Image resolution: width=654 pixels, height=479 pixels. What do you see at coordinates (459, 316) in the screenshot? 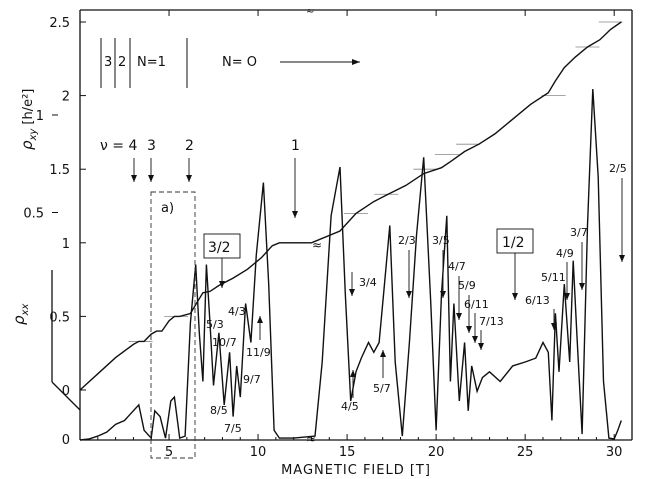
I see `frac47-arrow-head` at bounding box center [459, 316].